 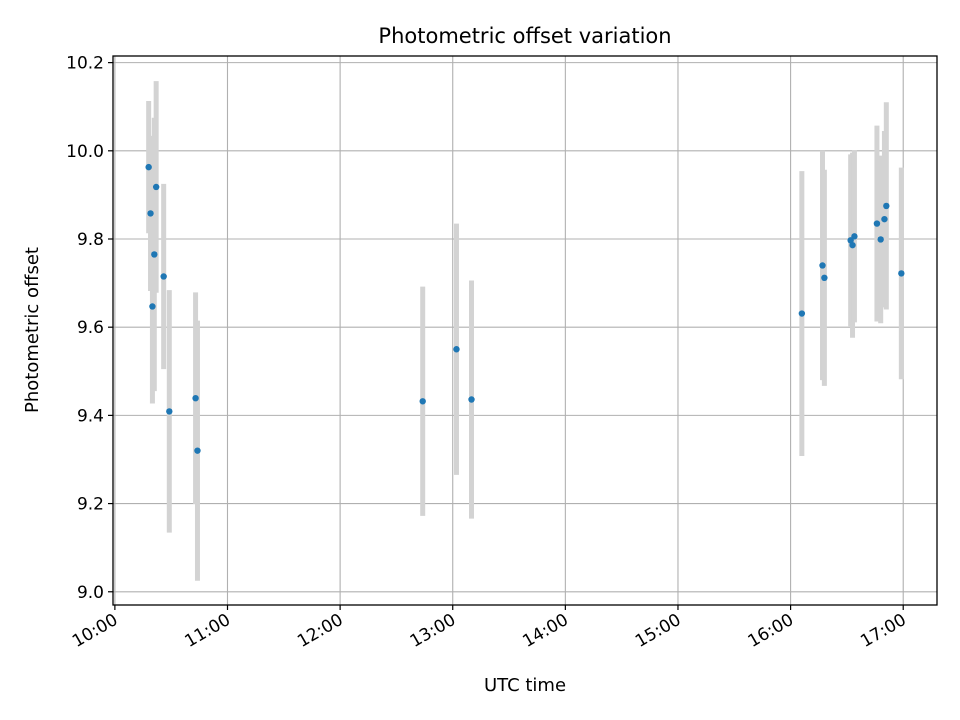 What do you see at coordinates (883, 631) in the screenshot?
I see `x-tick-label: 17:00` at bounding box center [883, 631].